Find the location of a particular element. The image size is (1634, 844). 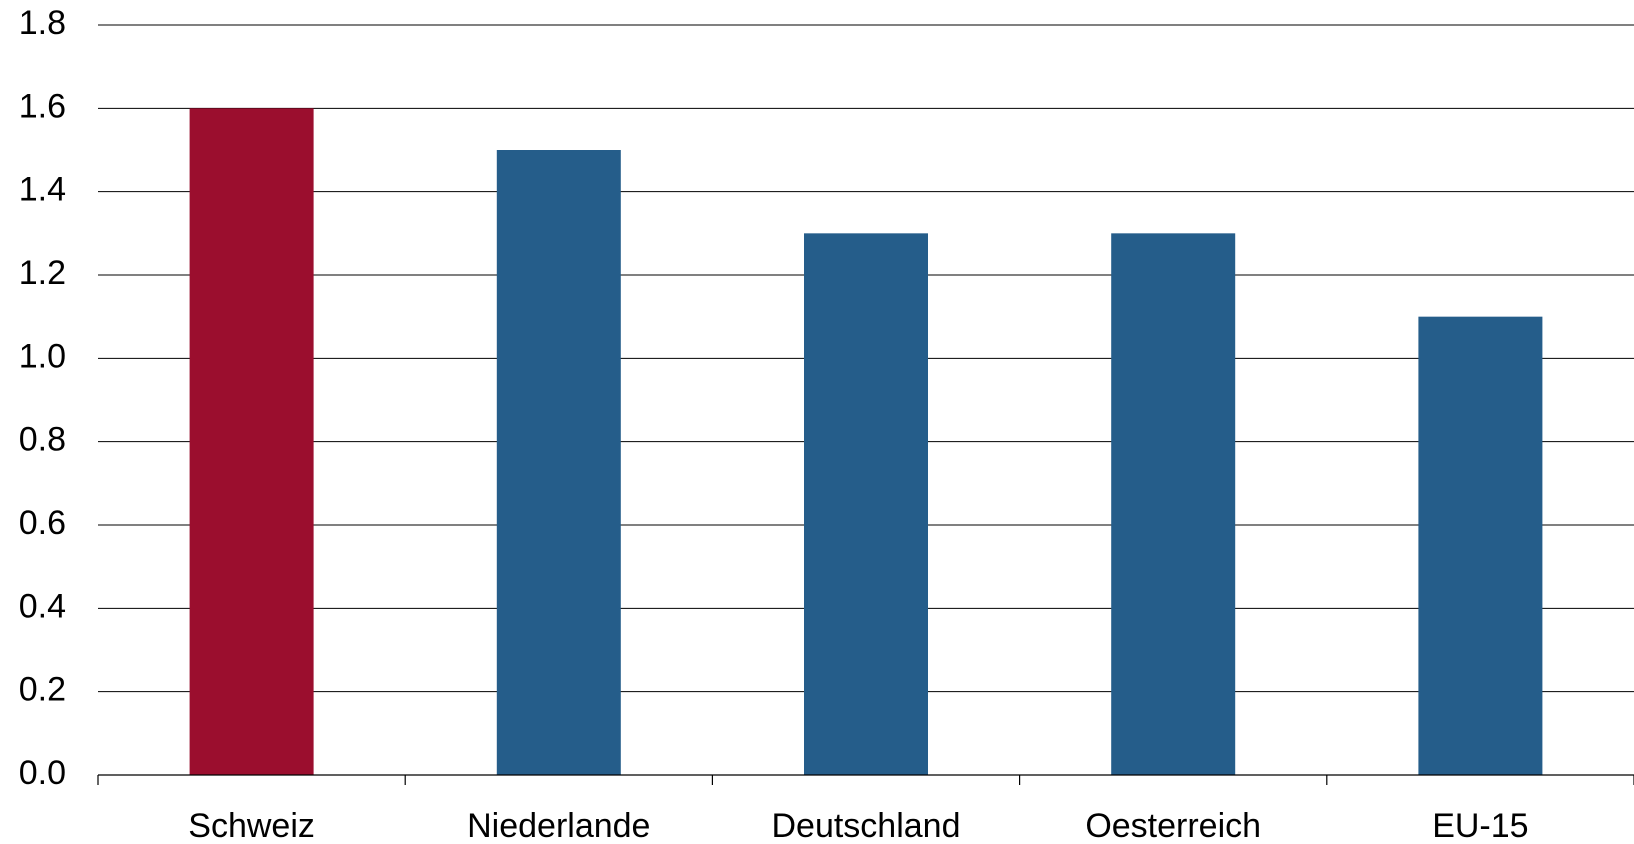

bar-schweiz is located at coordinates (251, 442).